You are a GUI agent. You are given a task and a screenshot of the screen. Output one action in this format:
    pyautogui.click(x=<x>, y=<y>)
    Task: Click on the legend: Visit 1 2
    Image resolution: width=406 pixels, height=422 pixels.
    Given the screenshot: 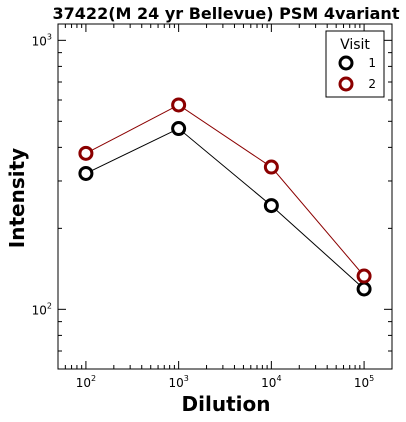 What is the action you would take?
    pyautogui.click(x=355, y=64)
    